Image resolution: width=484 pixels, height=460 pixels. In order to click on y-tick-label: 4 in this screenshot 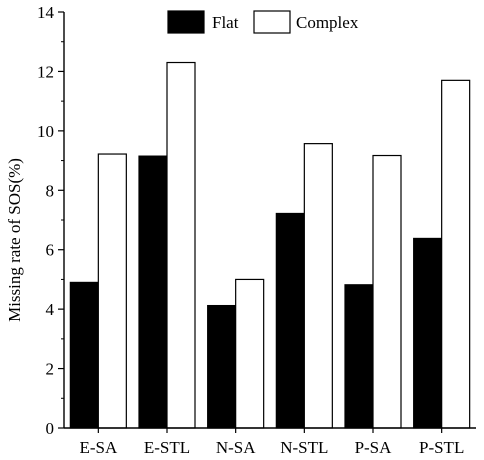, I will do `click(50, 309)`.